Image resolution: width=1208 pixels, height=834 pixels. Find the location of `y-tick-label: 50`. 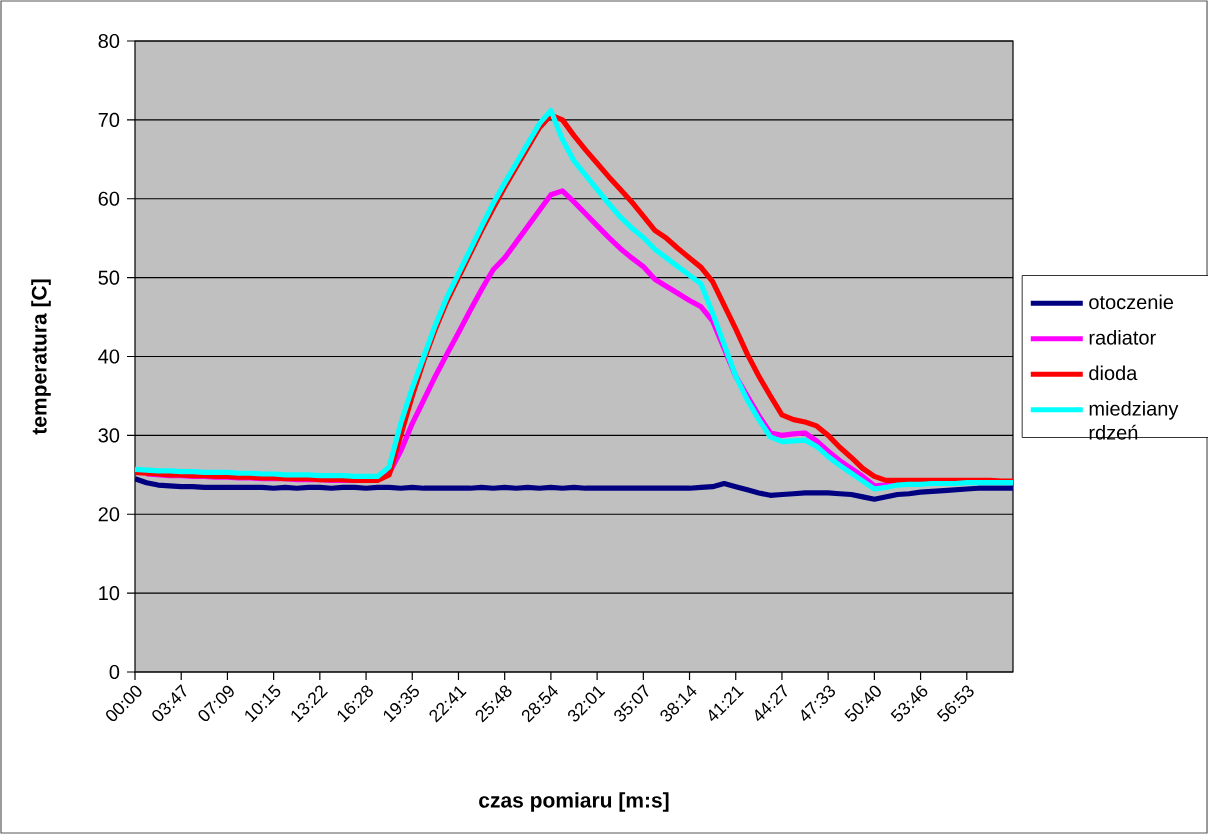

y-tick-label: 50 is located at coordinates (109, 277).